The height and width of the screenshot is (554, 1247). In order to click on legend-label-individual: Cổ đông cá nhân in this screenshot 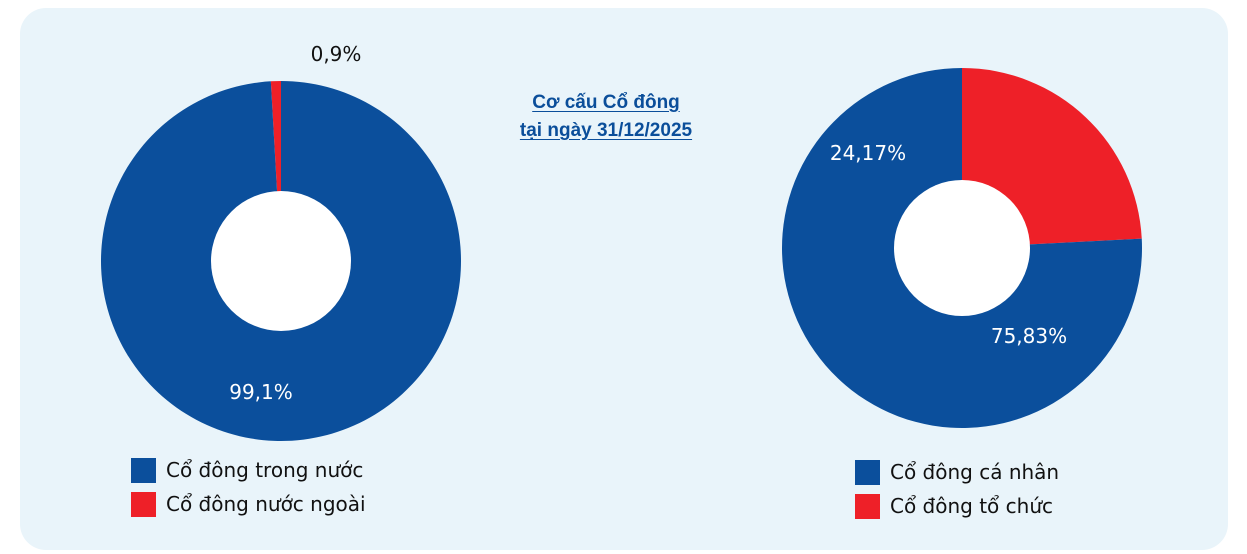, I will do `click(975, 472)`.